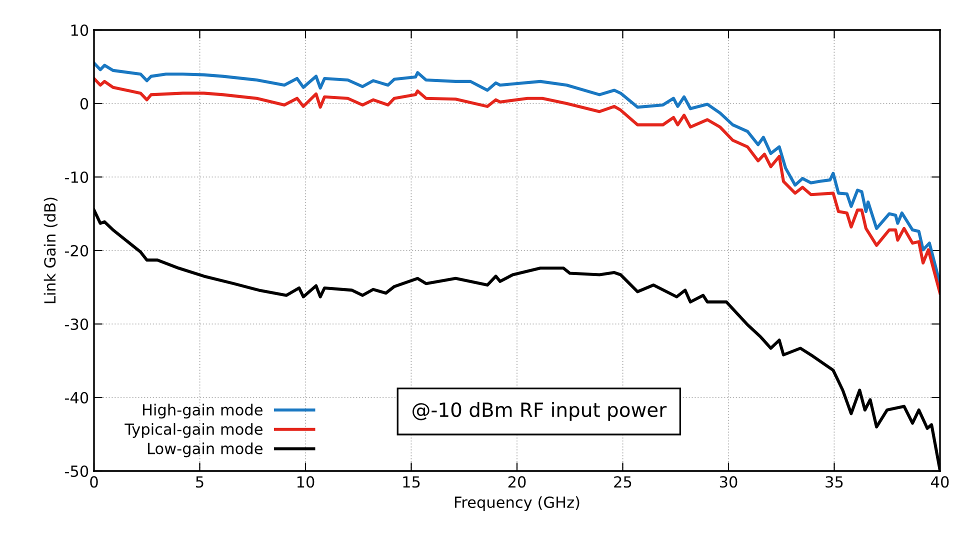 Image resolution: width=960 pixels, height=545 pixels. What do you see at coordinates (205, 450) in the screenshot?
I see `legend-label: Low-gain mode` at bounding box center [205, 450].